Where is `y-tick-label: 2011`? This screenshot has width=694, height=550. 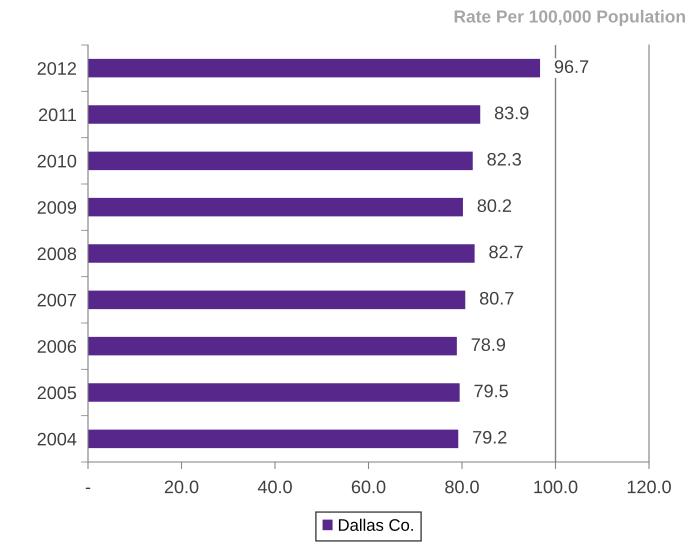
y-tick-label: 2011 is located at coordinates (57, 115).